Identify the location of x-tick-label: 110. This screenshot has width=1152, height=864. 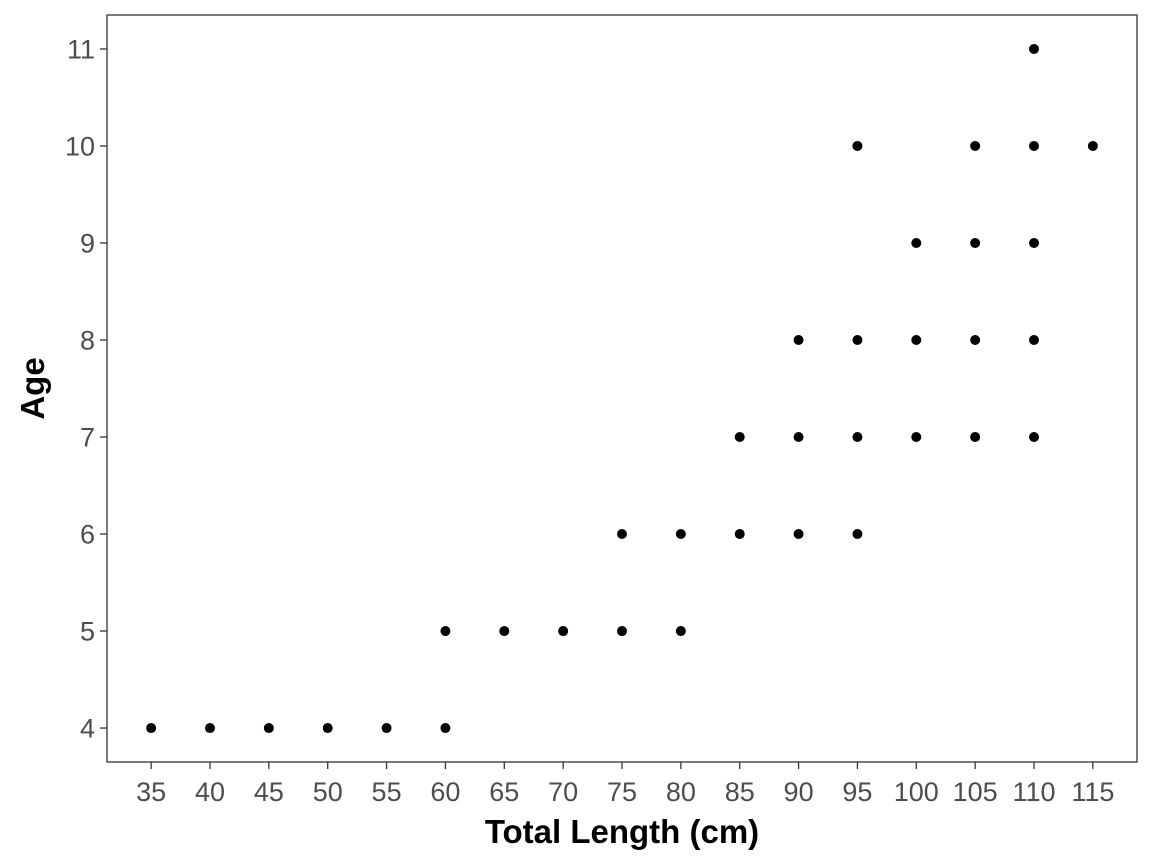
(1033, 792).